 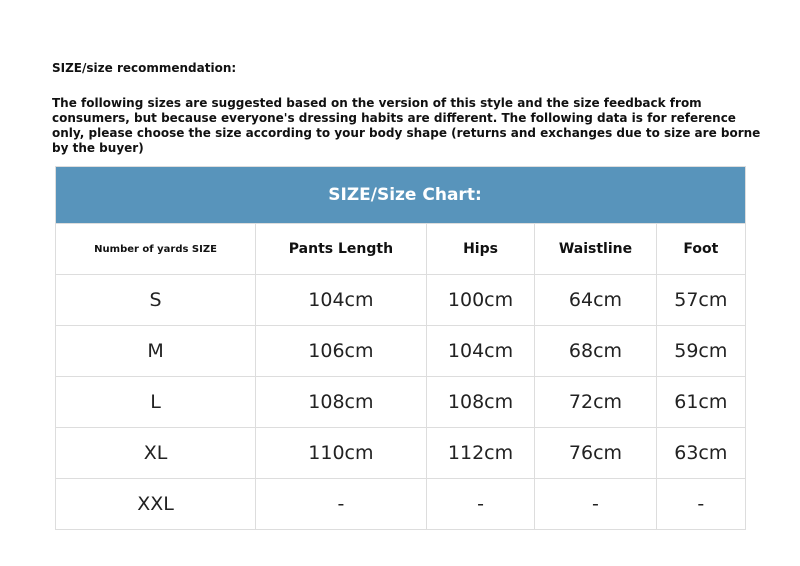 What do you see at coordinates (155, 249) in the screenshot?
I see `header-size: Number of yards SIZE` at bounding box center [155, 249].